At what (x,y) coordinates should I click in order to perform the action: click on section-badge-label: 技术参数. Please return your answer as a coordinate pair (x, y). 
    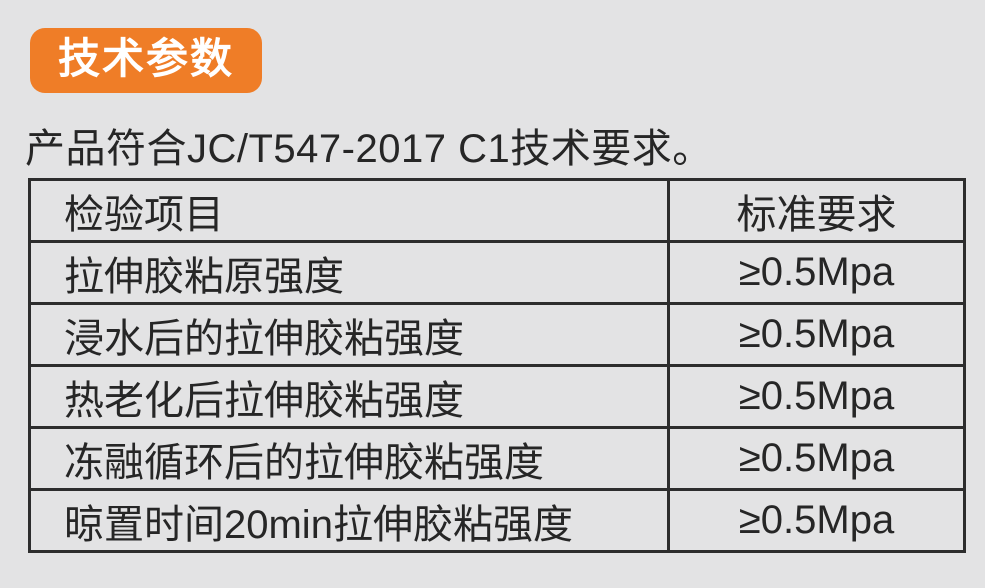
    Looking at the image, I should click on (146, 58).